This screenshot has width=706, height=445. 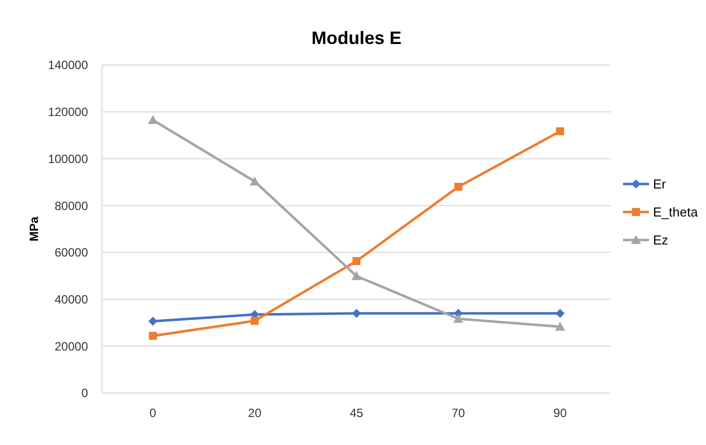 What do you see at coordinates (68, 159) in the screenshot?
I see `y-tick-label: 100000` at bounding box center [68, 159].